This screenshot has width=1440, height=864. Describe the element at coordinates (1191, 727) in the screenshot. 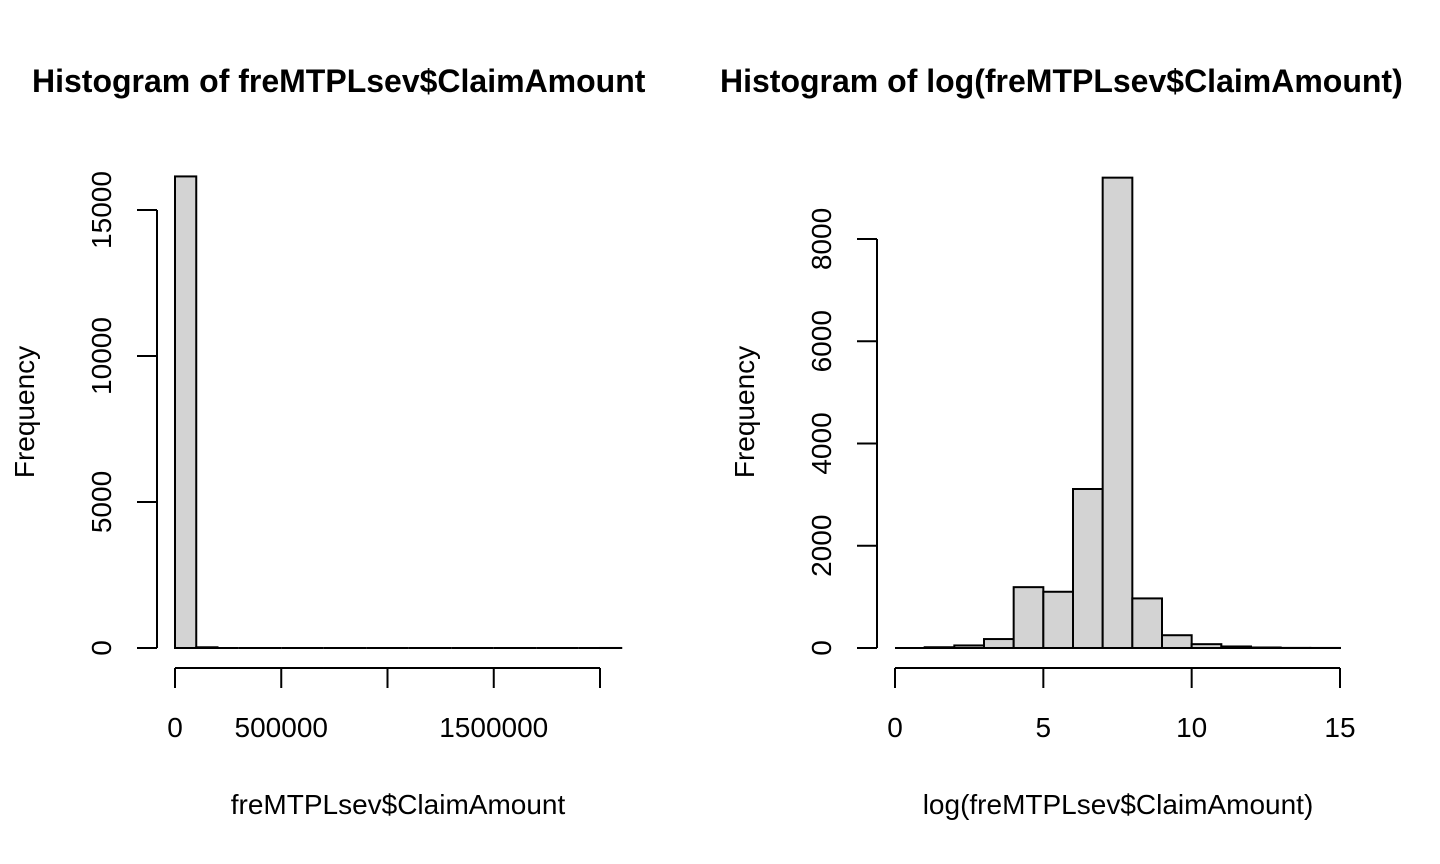

I see `x-tick-label: 10` at that location.